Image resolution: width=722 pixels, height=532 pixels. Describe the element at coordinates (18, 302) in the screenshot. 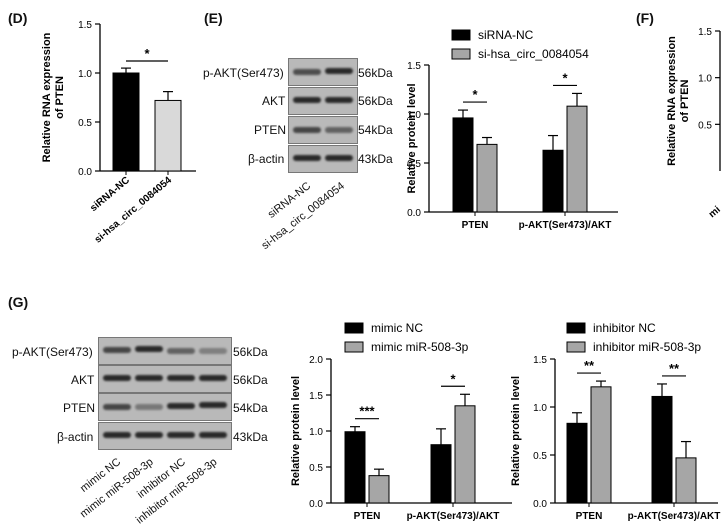

I see `panel-letter-g: (G)` at that location.